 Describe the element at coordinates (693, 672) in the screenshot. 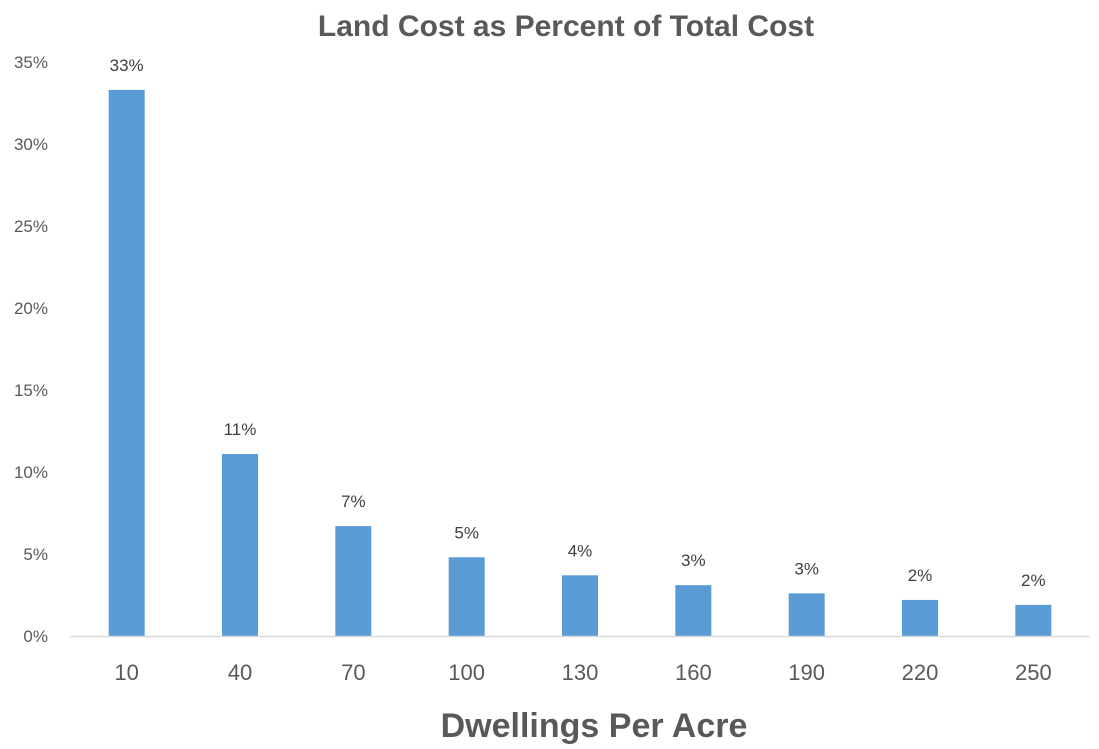

I see `x-tick-label: 160` at that location.